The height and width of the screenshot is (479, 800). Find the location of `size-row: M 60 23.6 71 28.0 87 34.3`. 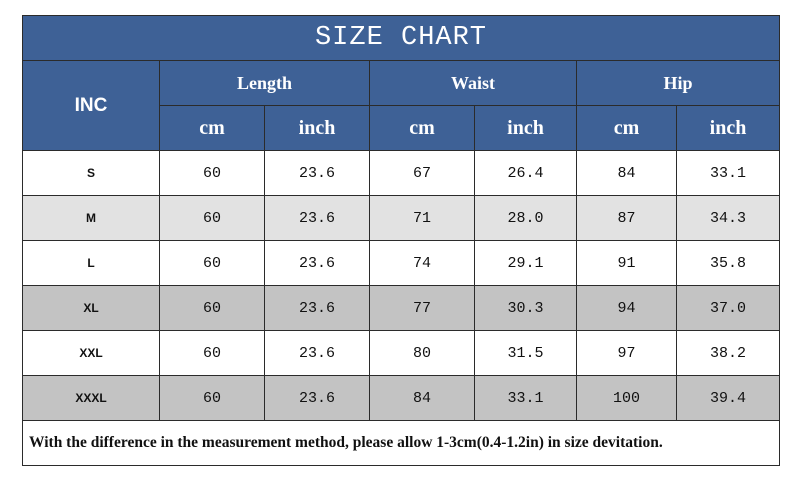

size-row: M 60 23.6 71 28.0 87 34.3 is located at coordinates (401, 218).